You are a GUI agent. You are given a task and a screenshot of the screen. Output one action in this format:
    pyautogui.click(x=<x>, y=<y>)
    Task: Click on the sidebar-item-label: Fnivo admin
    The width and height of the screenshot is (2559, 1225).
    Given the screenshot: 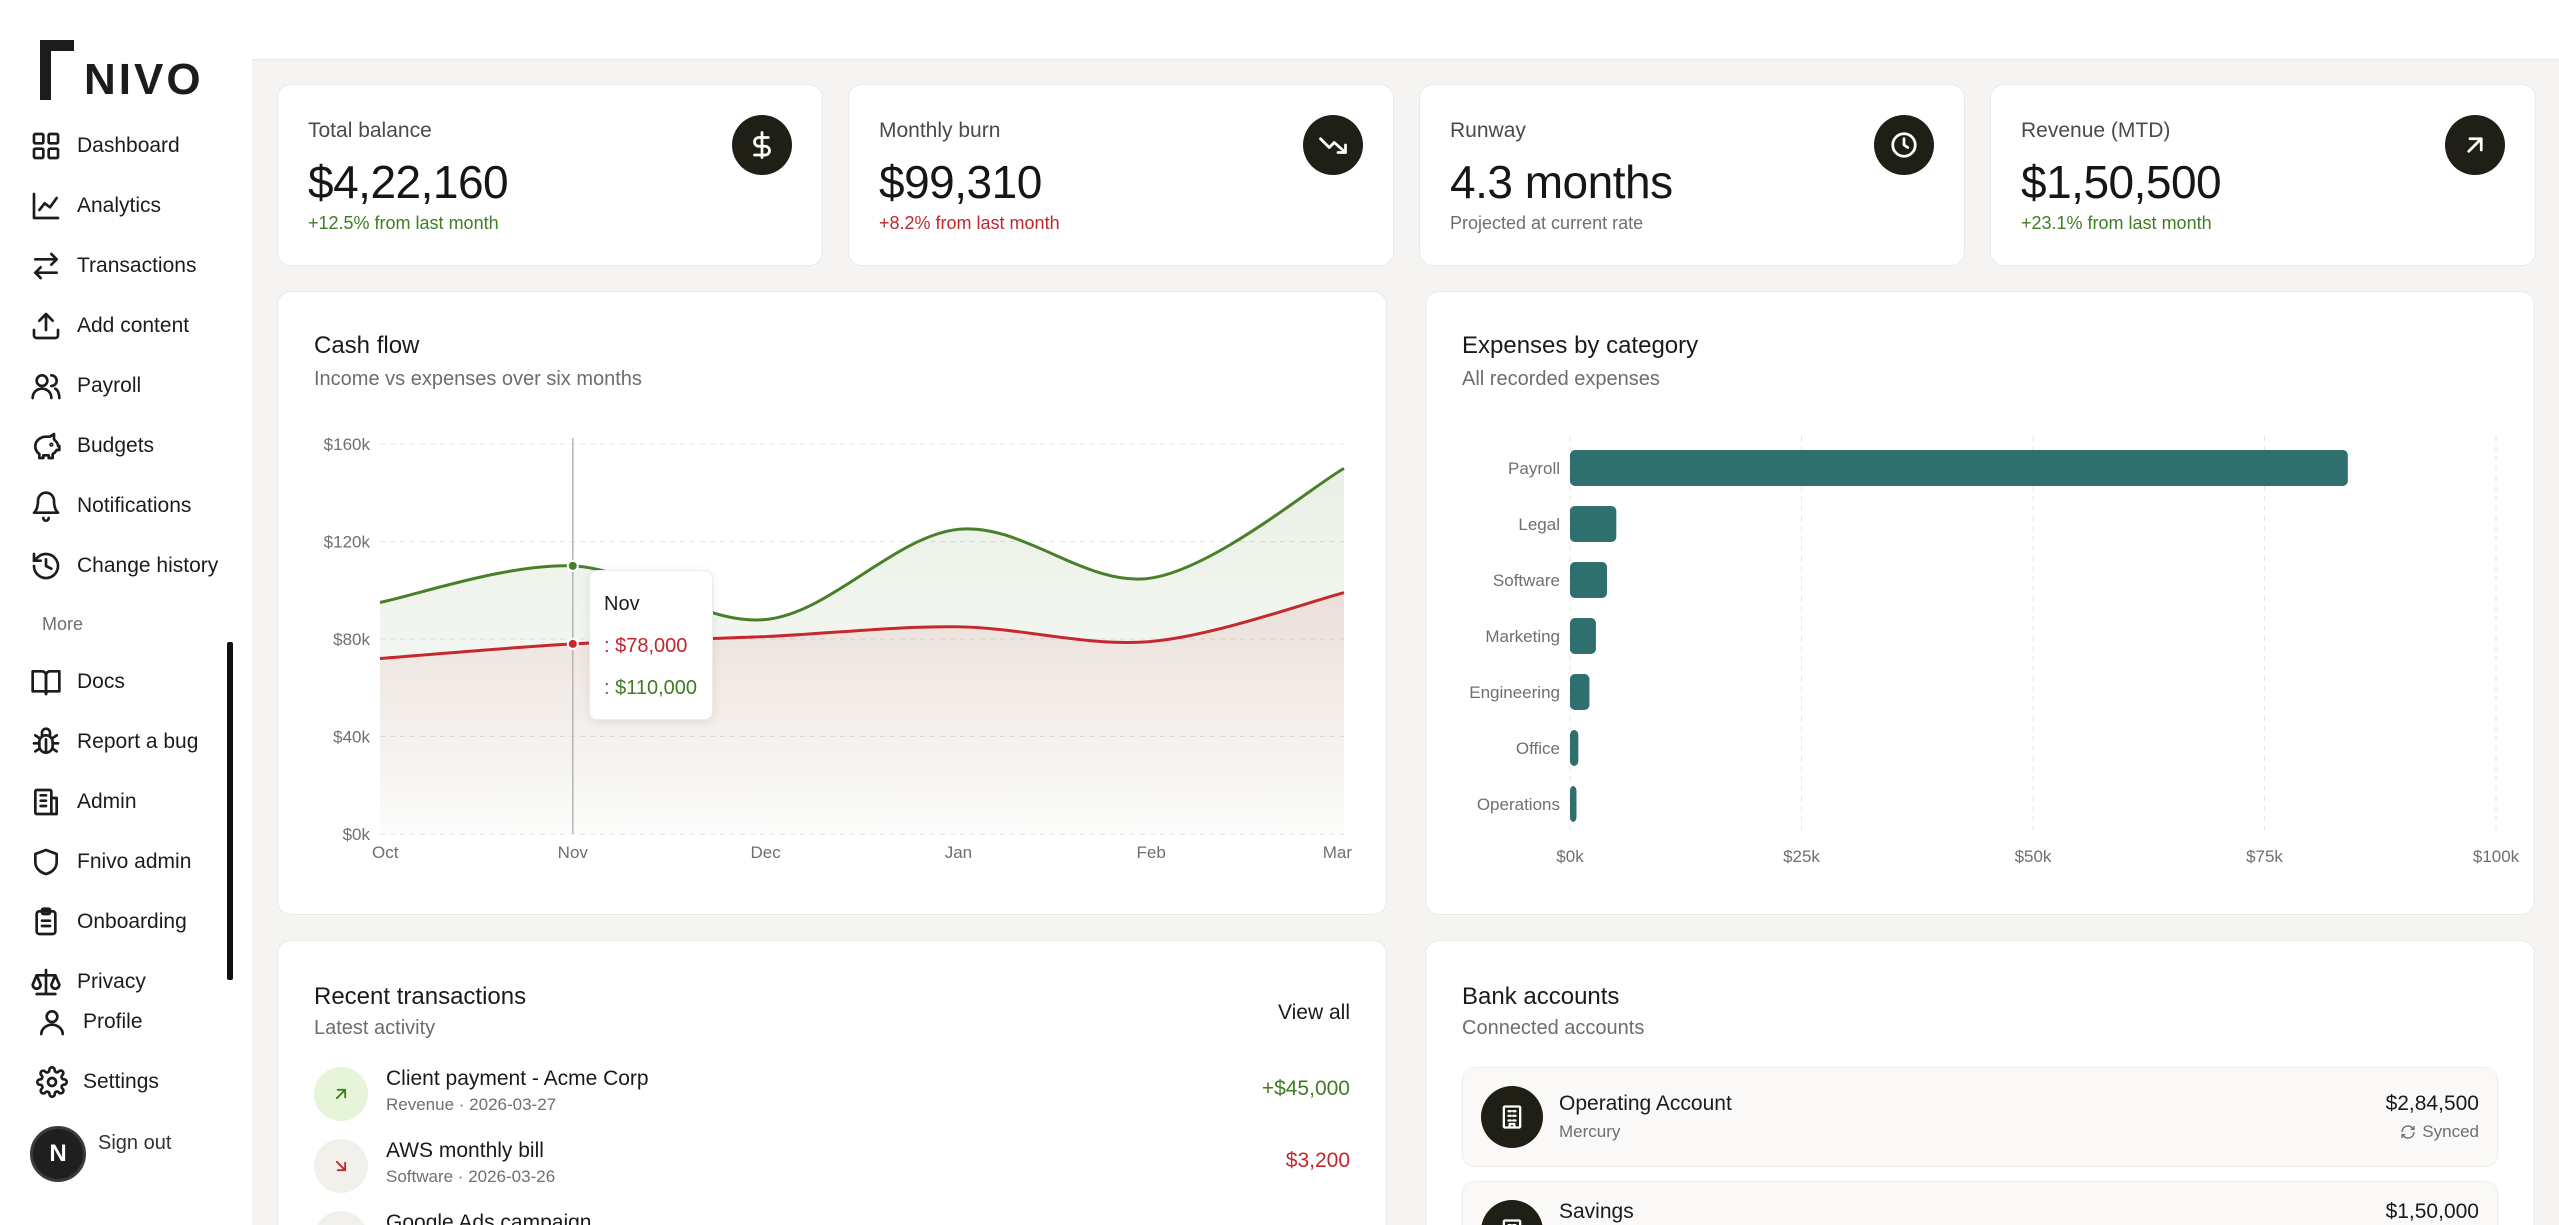 What is the action you would take?
    pyautogui.click(x=134, y=861)
    